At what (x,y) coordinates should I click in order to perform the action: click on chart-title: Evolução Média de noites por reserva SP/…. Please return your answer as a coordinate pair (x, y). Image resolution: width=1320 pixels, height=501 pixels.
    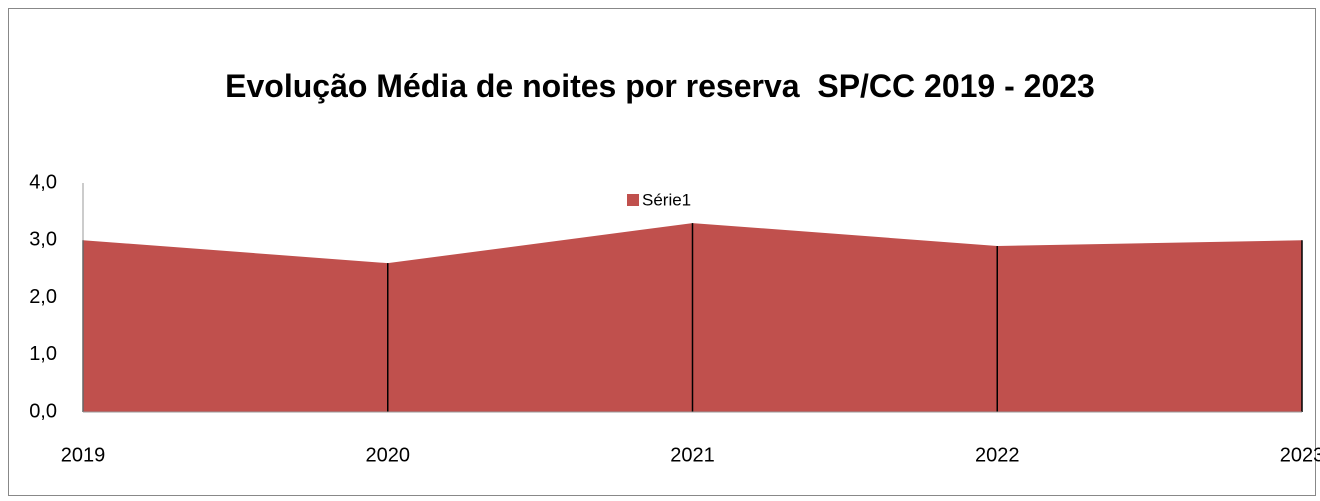
    Looking at the image, I should click on (660, 86).